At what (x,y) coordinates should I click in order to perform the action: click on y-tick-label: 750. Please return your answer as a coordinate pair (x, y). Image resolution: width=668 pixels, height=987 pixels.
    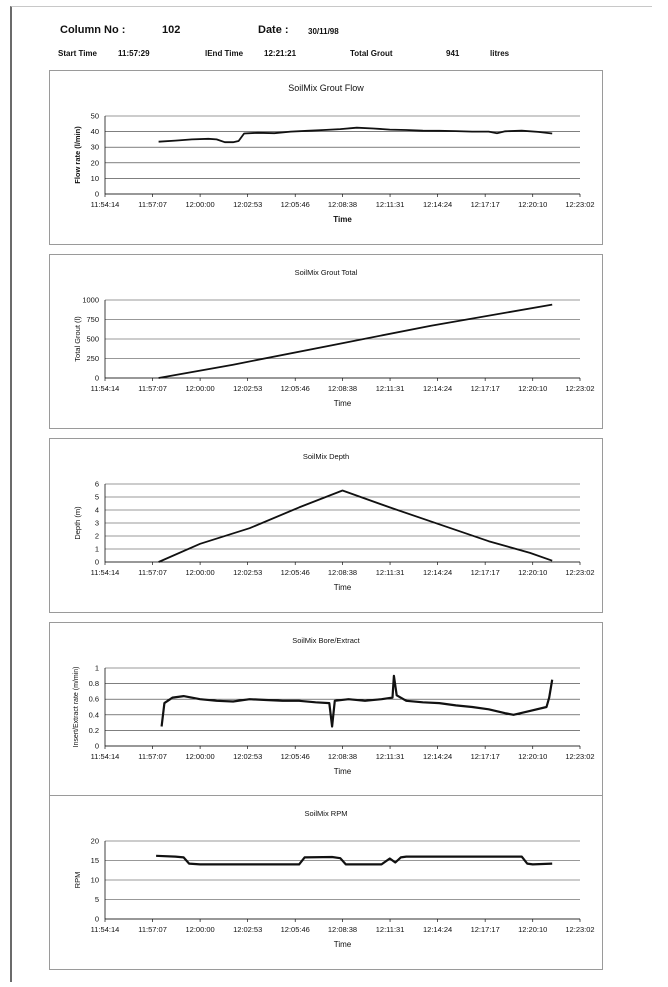
    Looking at the image, I should click on (92, 319).